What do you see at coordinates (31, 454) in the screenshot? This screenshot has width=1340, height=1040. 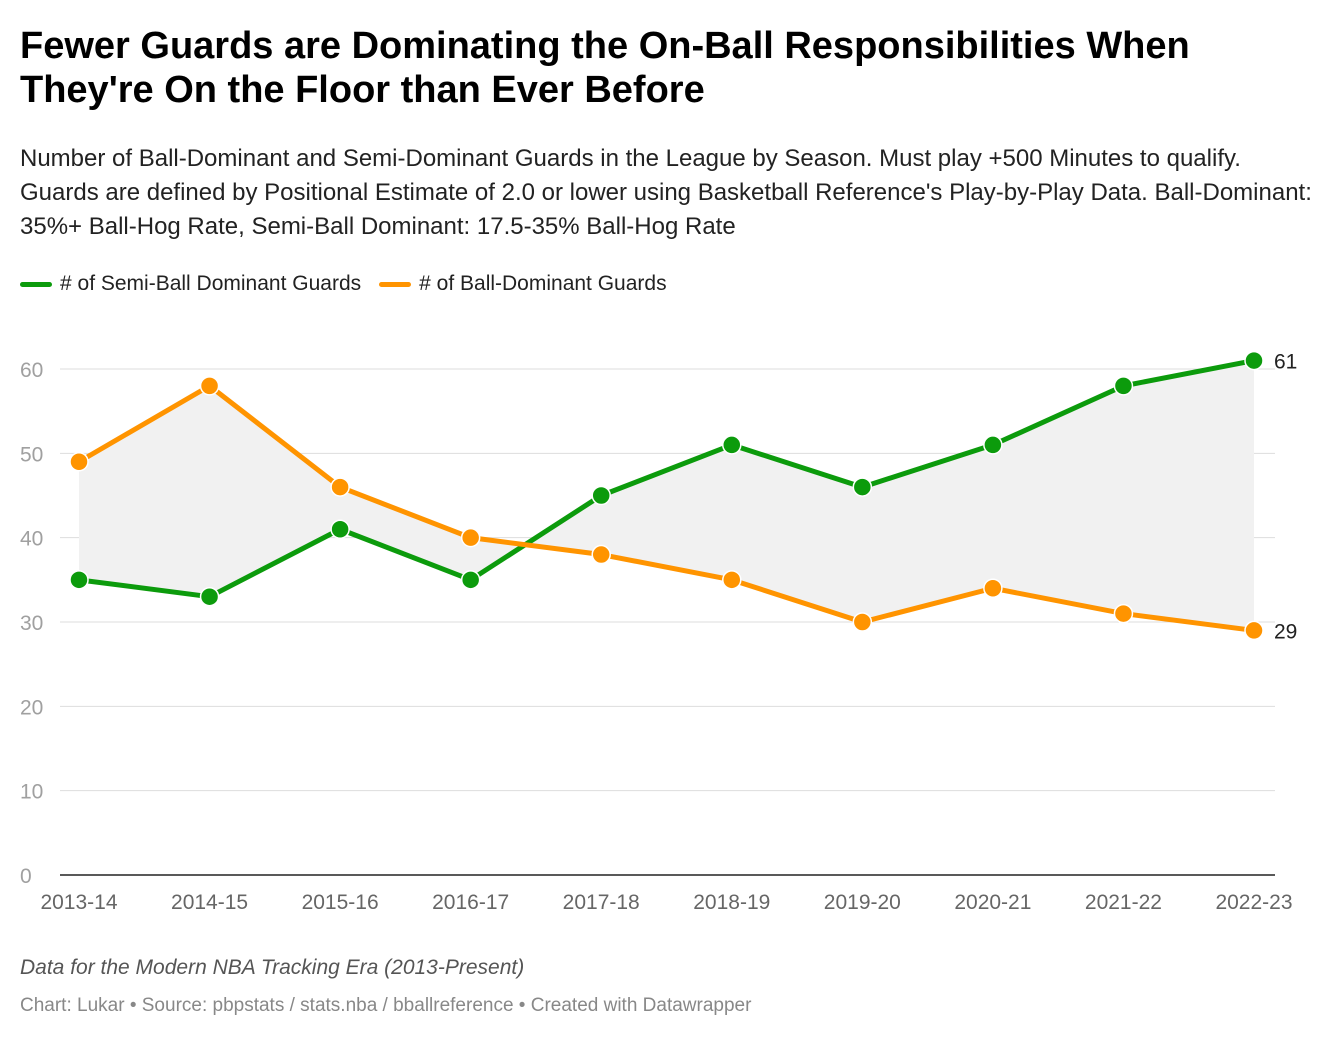 I see `y-tick-label-50: 50` at bounding box center [31, 454].